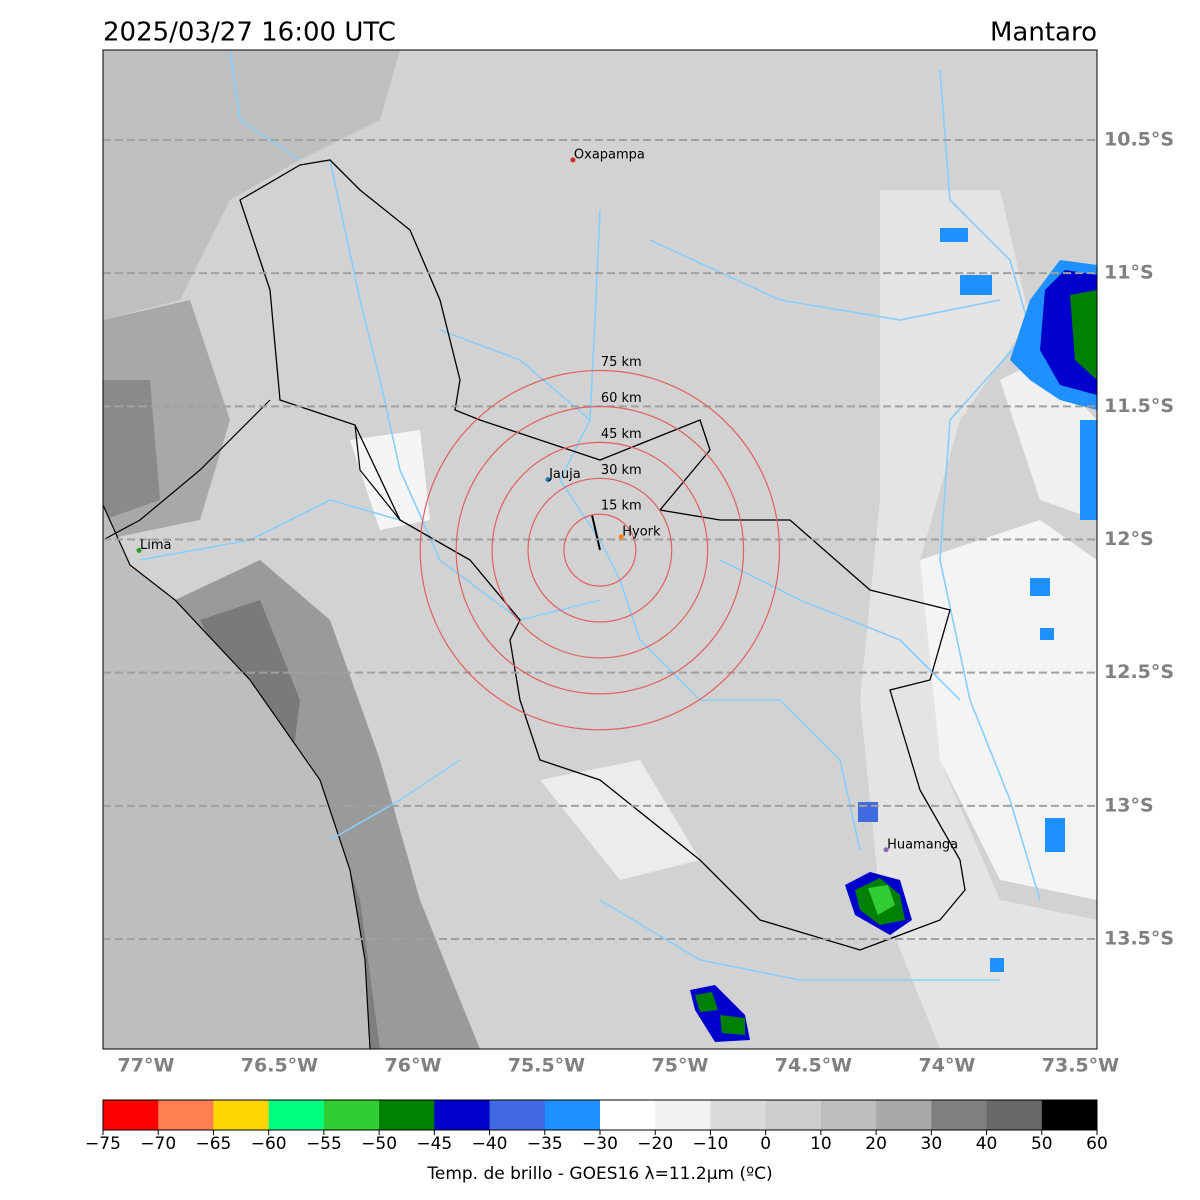 Image resolution: width=1200 pixels, height=1200 pixels. What do you see at coordinates (1129, 805) in the screenshot?
I see `lat-label: 13°S` at bounding box center [1129, 805].